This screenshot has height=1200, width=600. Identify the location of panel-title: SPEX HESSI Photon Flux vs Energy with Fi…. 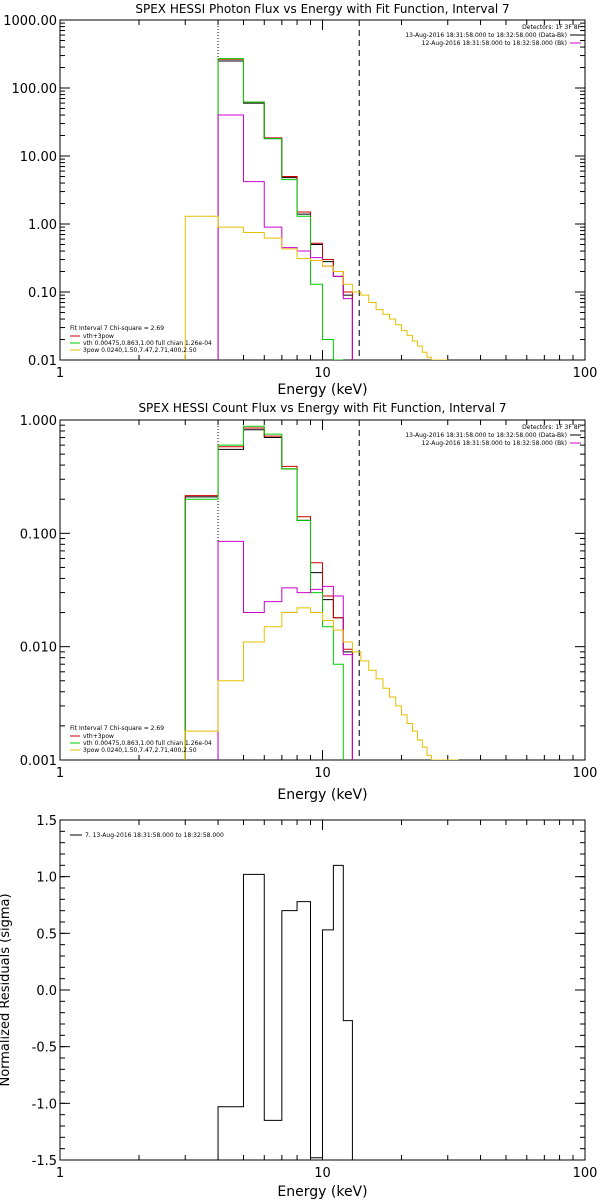
(322, 9).